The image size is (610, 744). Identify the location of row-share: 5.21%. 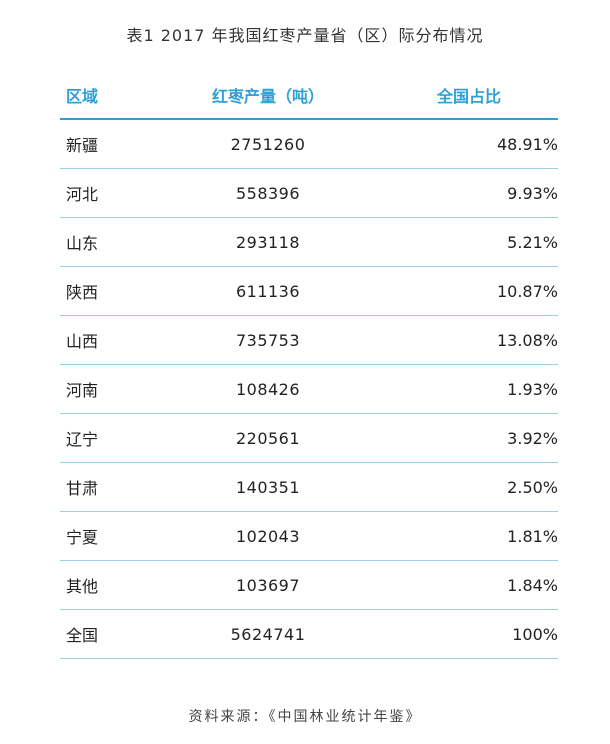
(532, 242).